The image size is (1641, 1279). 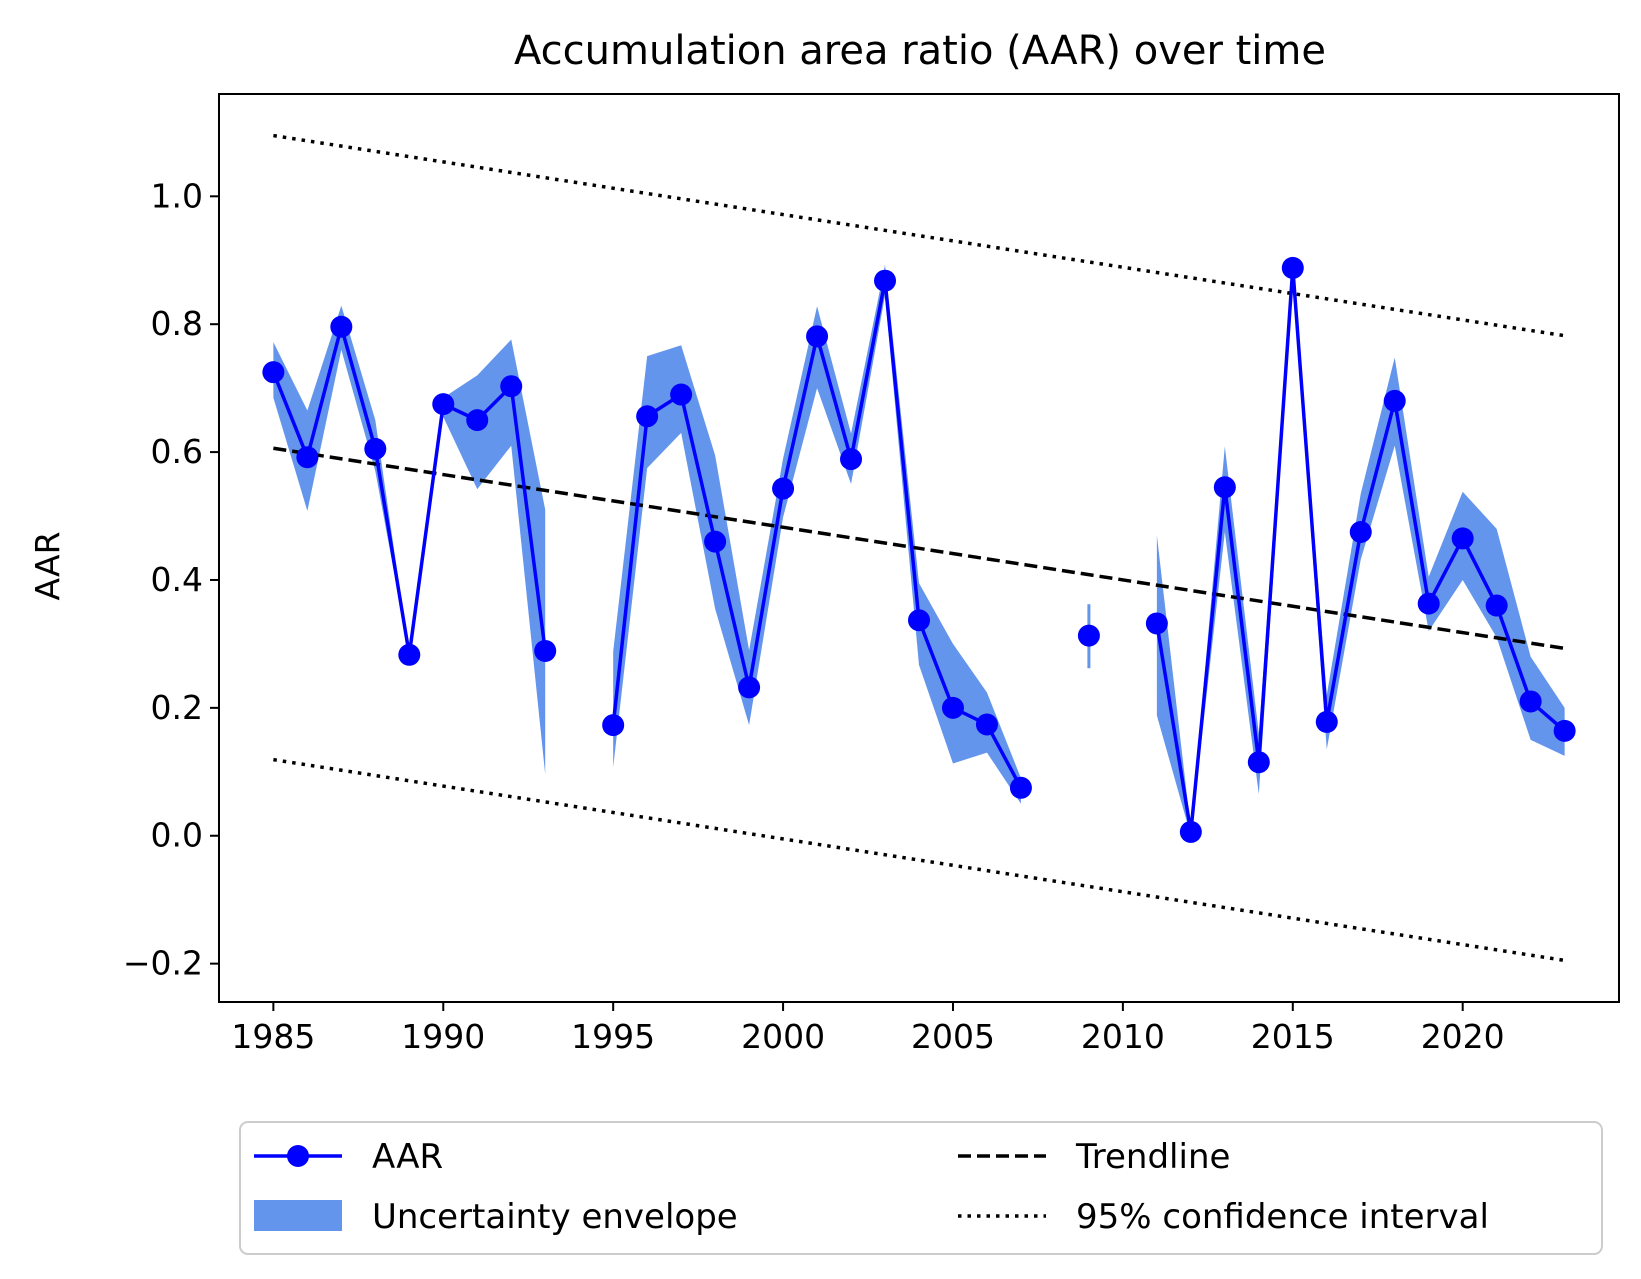 What do you see at coordinates (1360, 532) in the screenshot?
I see `aar-point-2017` at bounding box center [1360, 532].